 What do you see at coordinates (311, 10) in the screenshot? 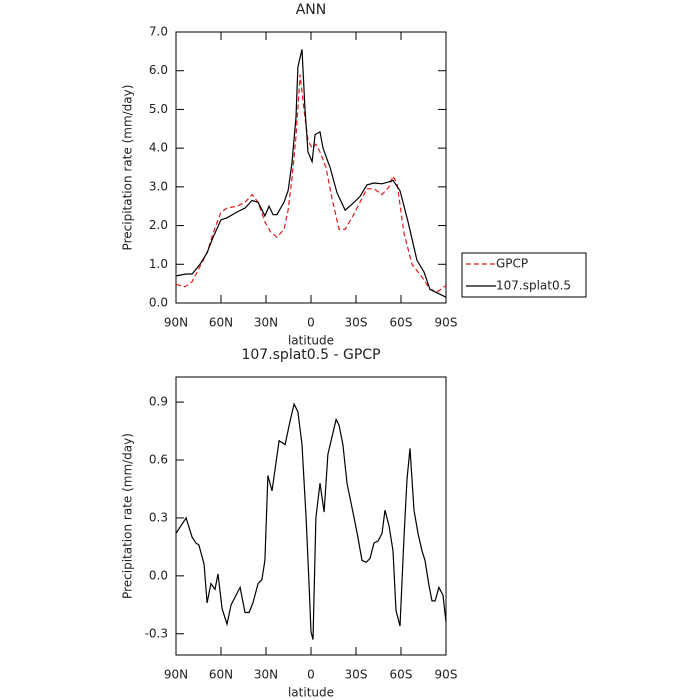
I see `chart-title: ANN` at bounding box center [311, 10].